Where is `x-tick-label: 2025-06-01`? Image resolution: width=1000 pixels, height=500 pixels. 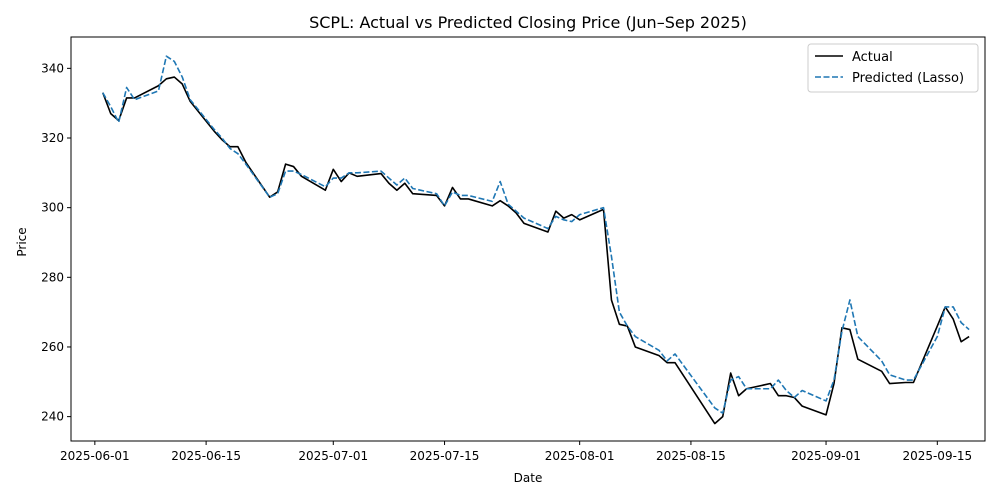
x-tick-label: 2025-06-01 is located at coordinates (95, 456).